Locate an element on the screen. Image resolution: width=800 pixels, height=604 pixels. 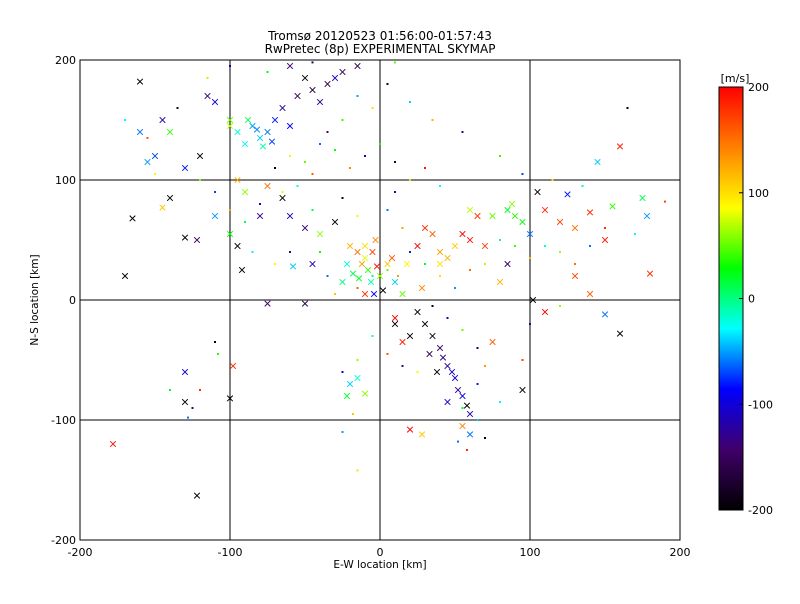
y-tick-label: 0 is located at coordinates (72, 300).